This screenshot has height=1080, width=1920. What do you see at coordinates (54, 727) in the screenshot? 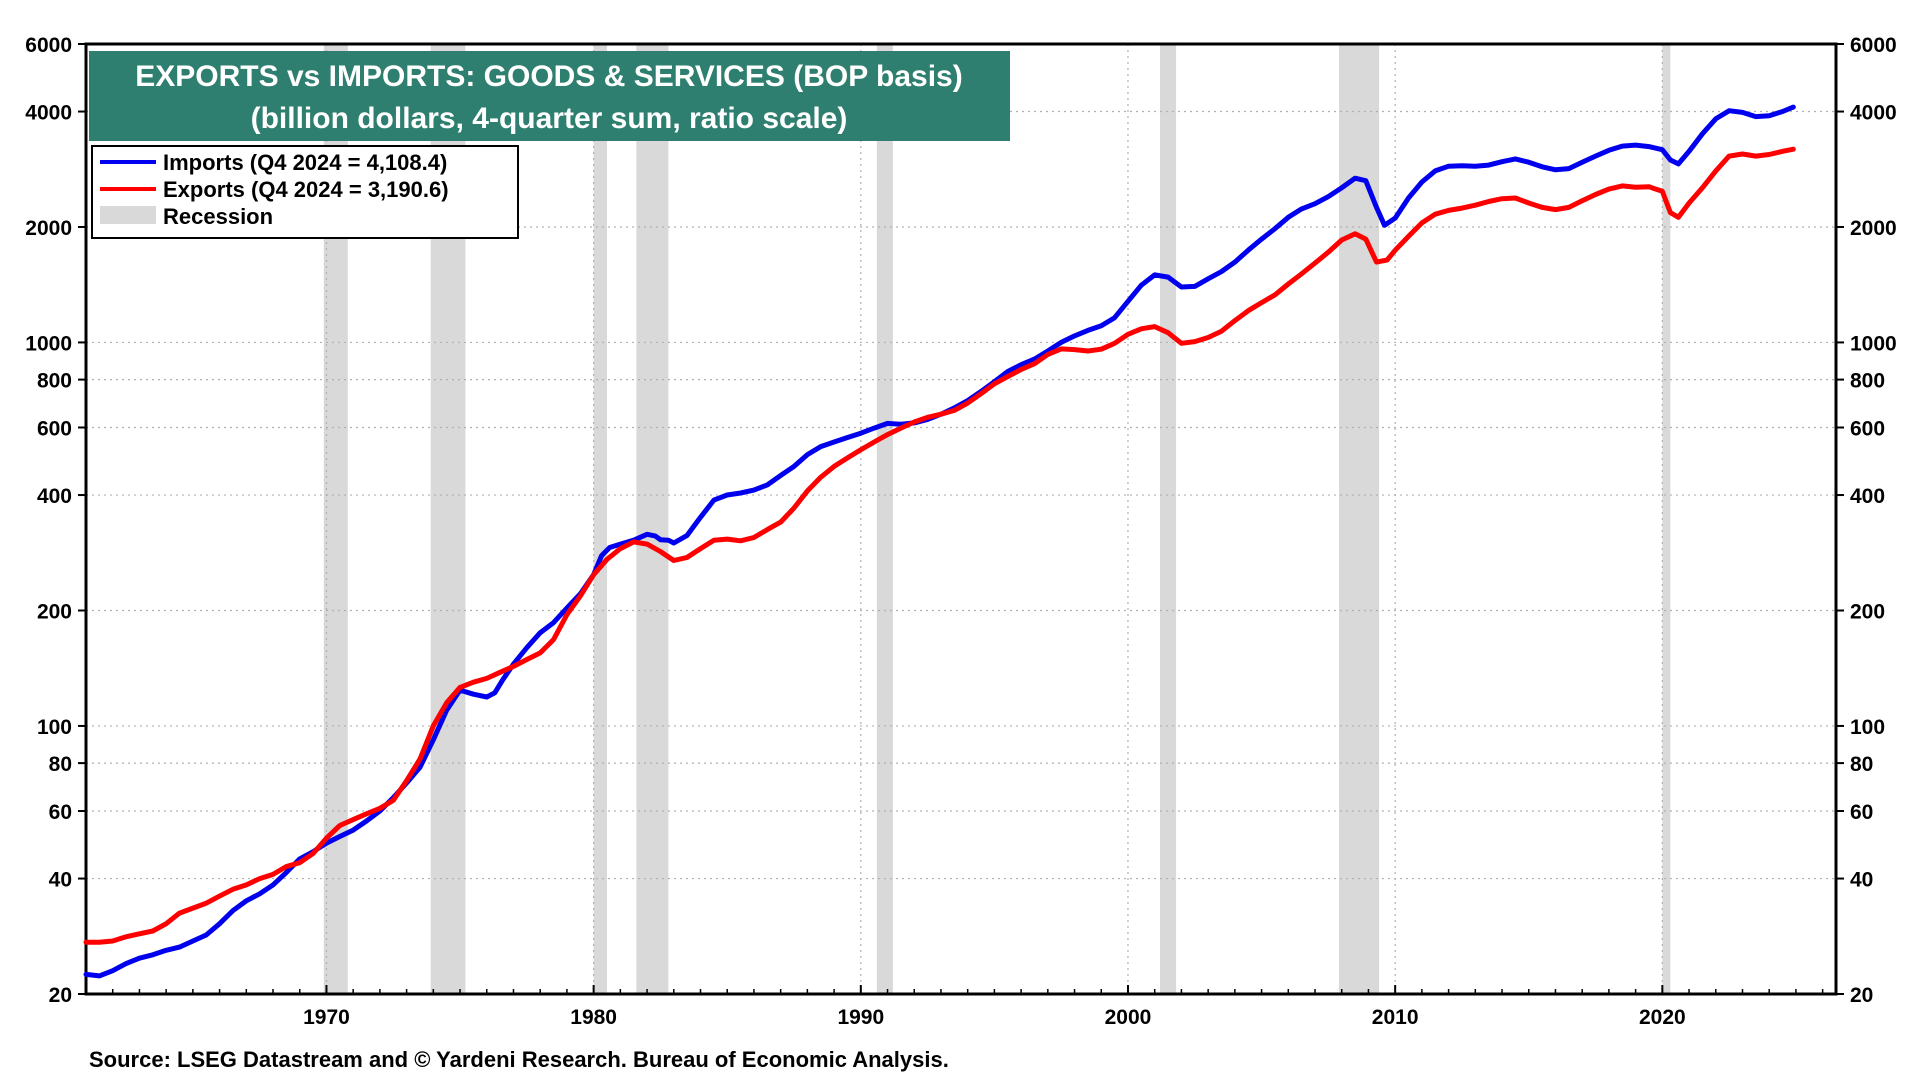
I see `ytick-label-left-100: 100` at bounding box center [54, 727].